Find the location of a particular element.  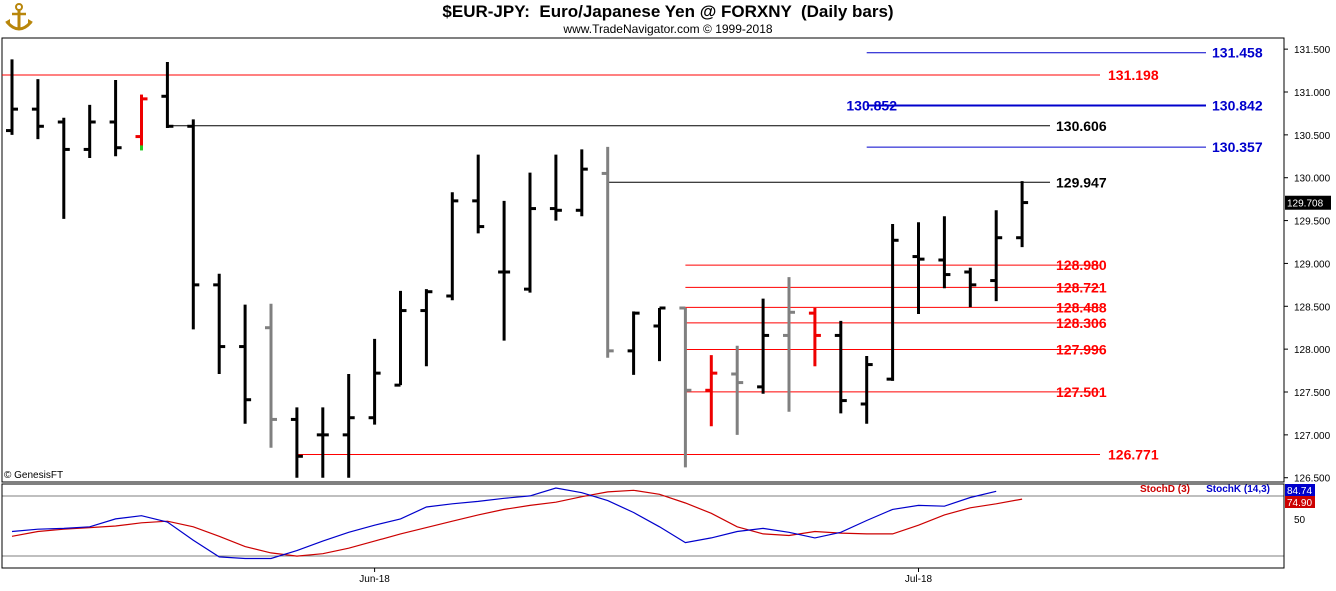

y-tick-label: 129.000 is located at coordinates (1312, 264).